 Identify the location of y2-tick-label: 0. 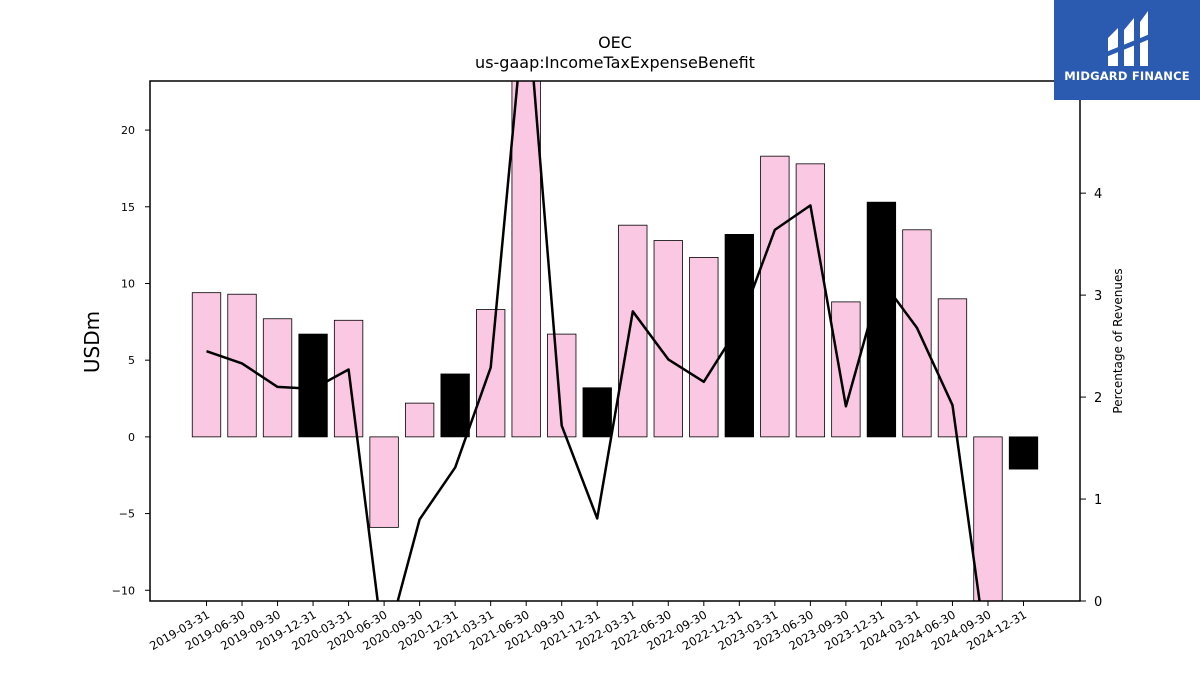
(1098, 602).